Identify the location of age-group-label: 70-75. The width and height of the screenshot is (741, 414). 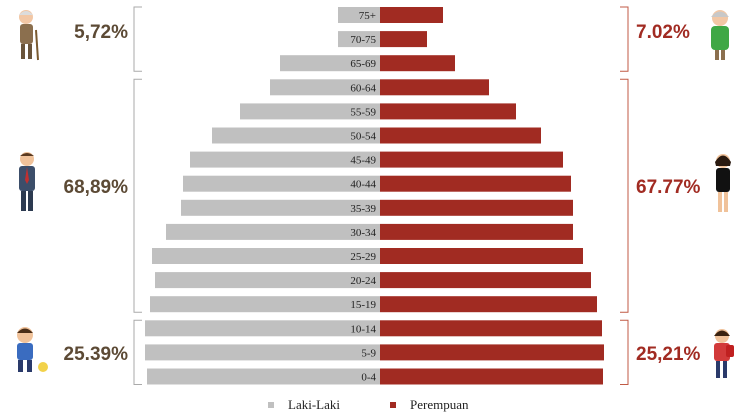
(363, 40).